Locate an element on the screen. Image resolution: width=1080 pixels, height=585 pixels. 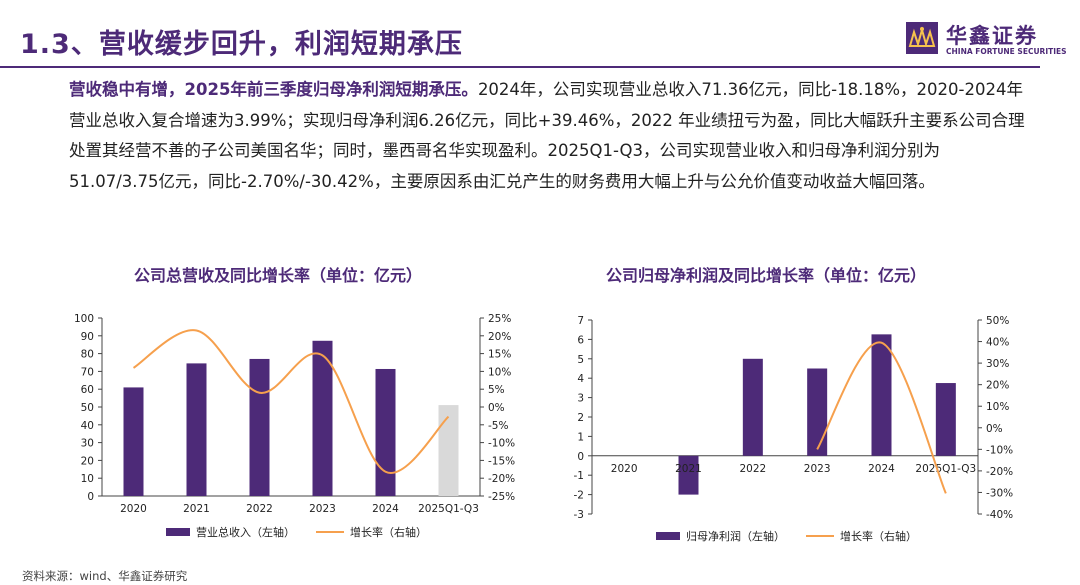
chart1-right-tick-label: 20% is located at coordinates (499, 337).